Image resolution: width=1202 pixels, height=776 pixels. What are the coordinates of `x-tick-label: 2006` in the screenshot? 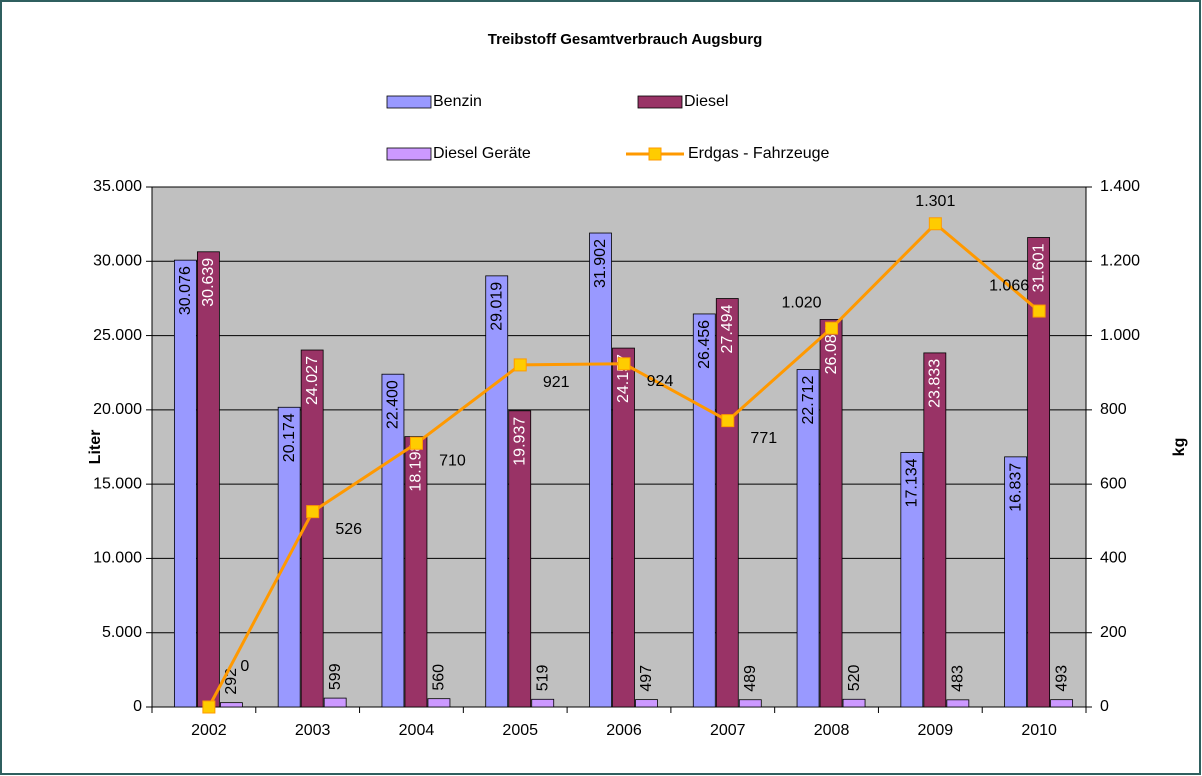 It's located at (624, 730).